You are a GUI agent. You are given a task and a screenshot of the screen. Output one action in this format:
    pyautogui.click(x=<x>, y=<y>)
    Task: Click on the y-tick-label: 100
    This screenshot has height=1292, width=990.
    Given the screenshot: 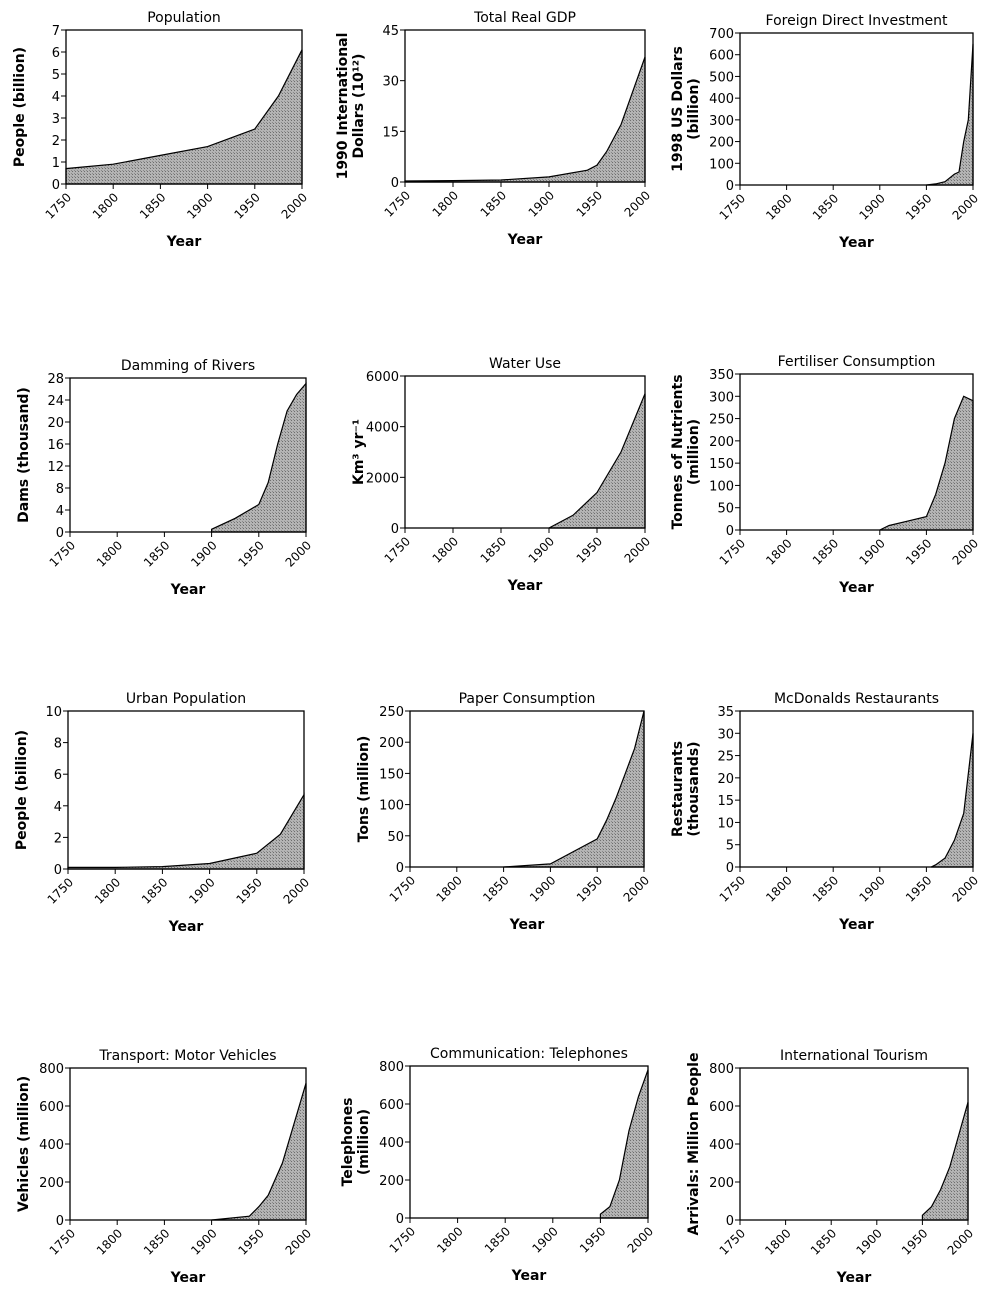 What is the action you would take?
    pyautogui.click(x=721, y=164)
    